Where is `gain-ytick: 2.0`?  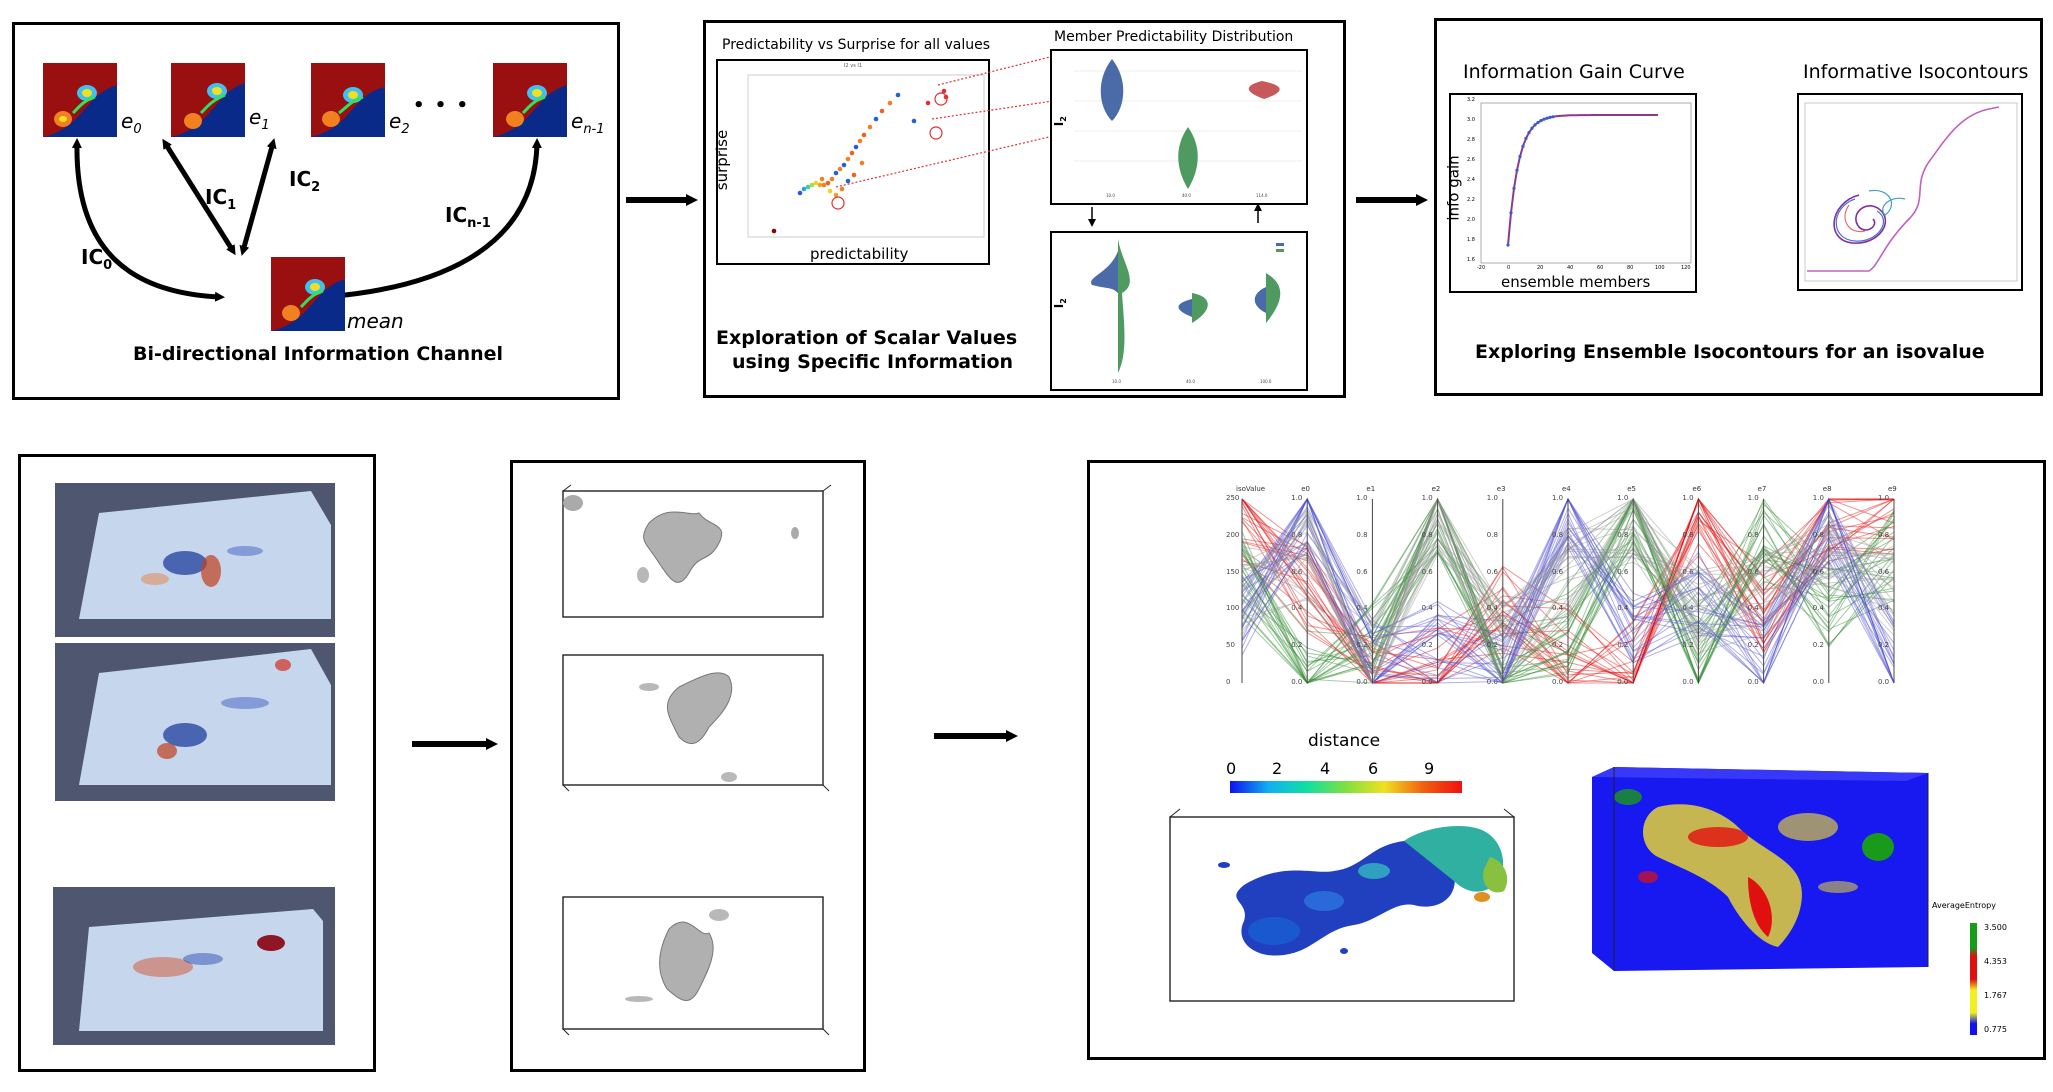
gain-ytick: 2.0 is located at coordinates (1471, 220).